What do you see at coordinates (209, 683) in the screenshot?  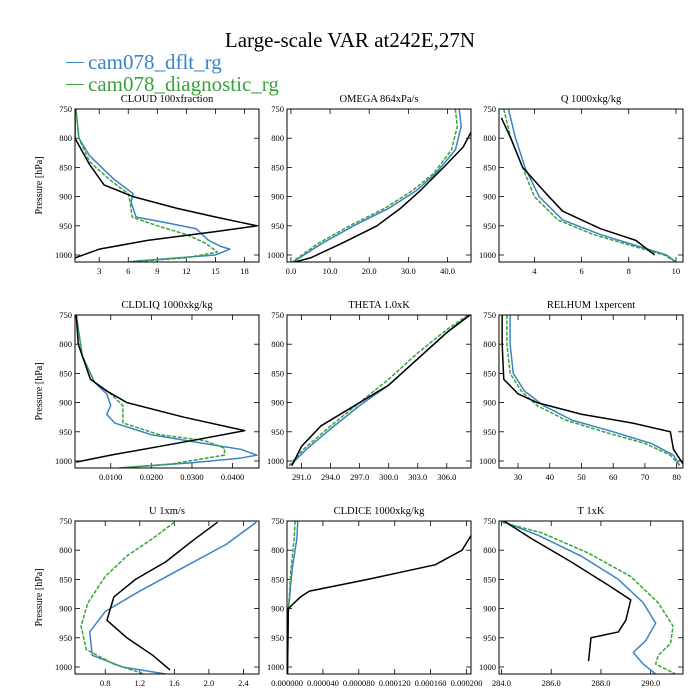 I see `x-tick-label: 2.0` at bounding box center [209, 683].